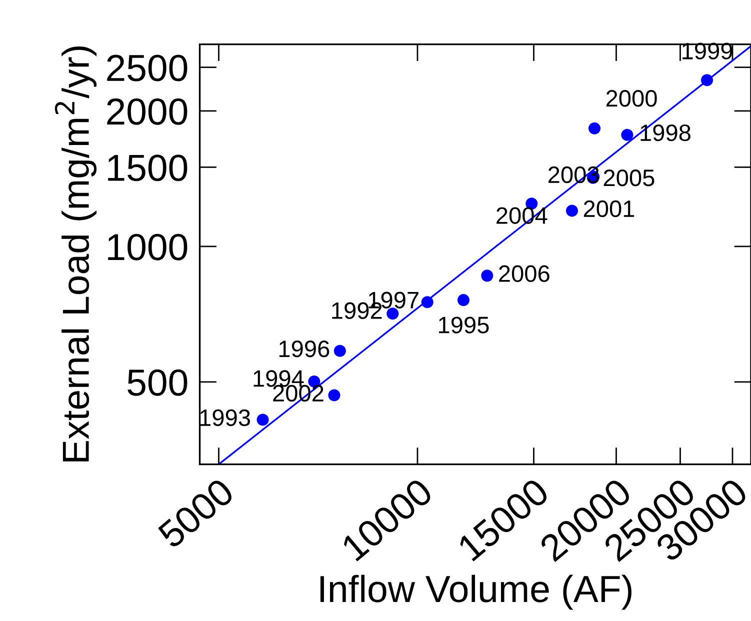 Image resolution: width=751 pixels, height=621 pixels. What do you see at coordinates (464, 325) in the screenshot?
I see `annotation: 1995` at bounding box center [464, 325].